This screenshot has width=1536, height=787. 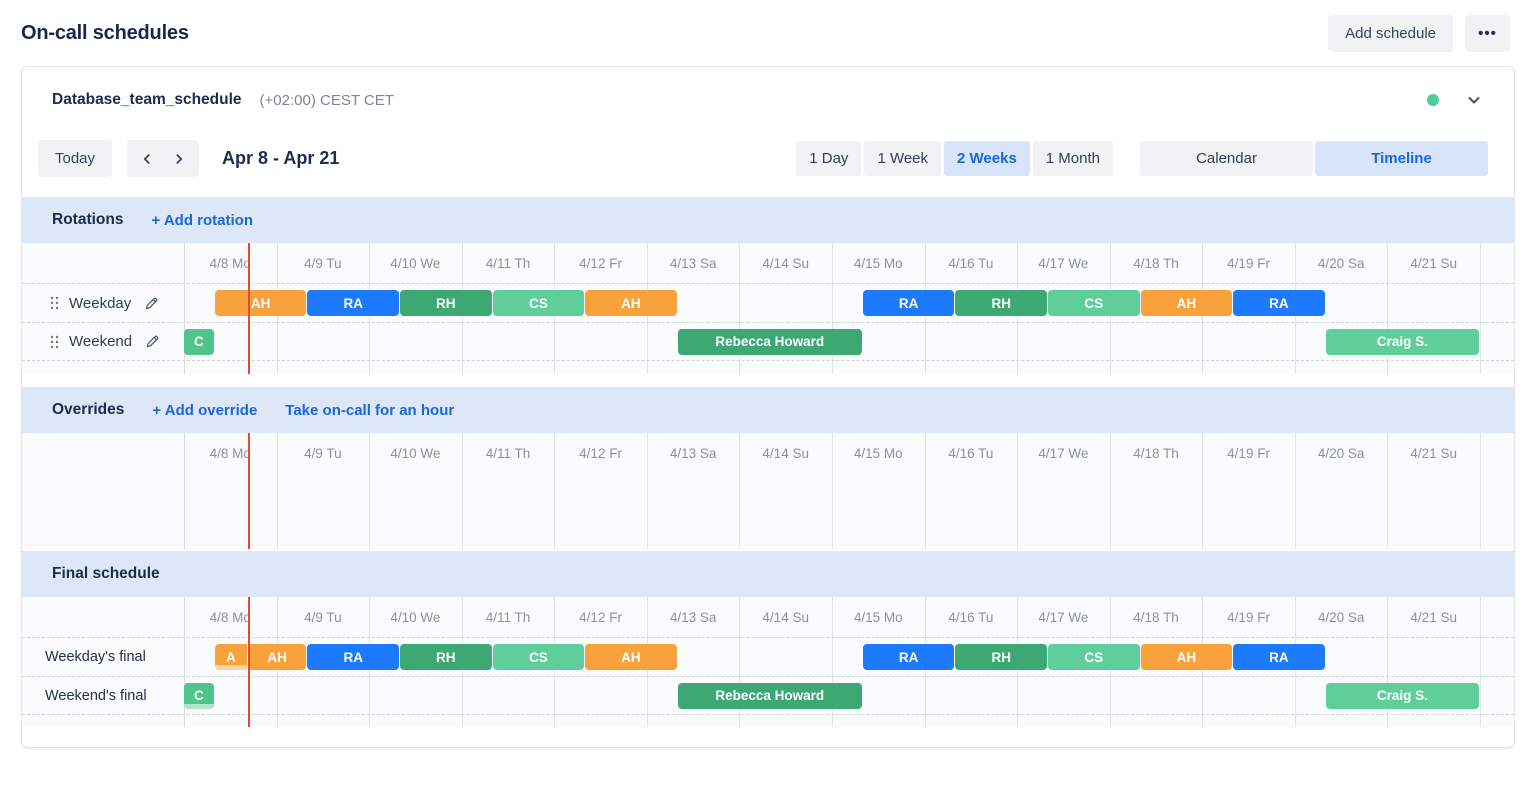 I want to click on chevron-down-icon, so click(x=1474, y=100).